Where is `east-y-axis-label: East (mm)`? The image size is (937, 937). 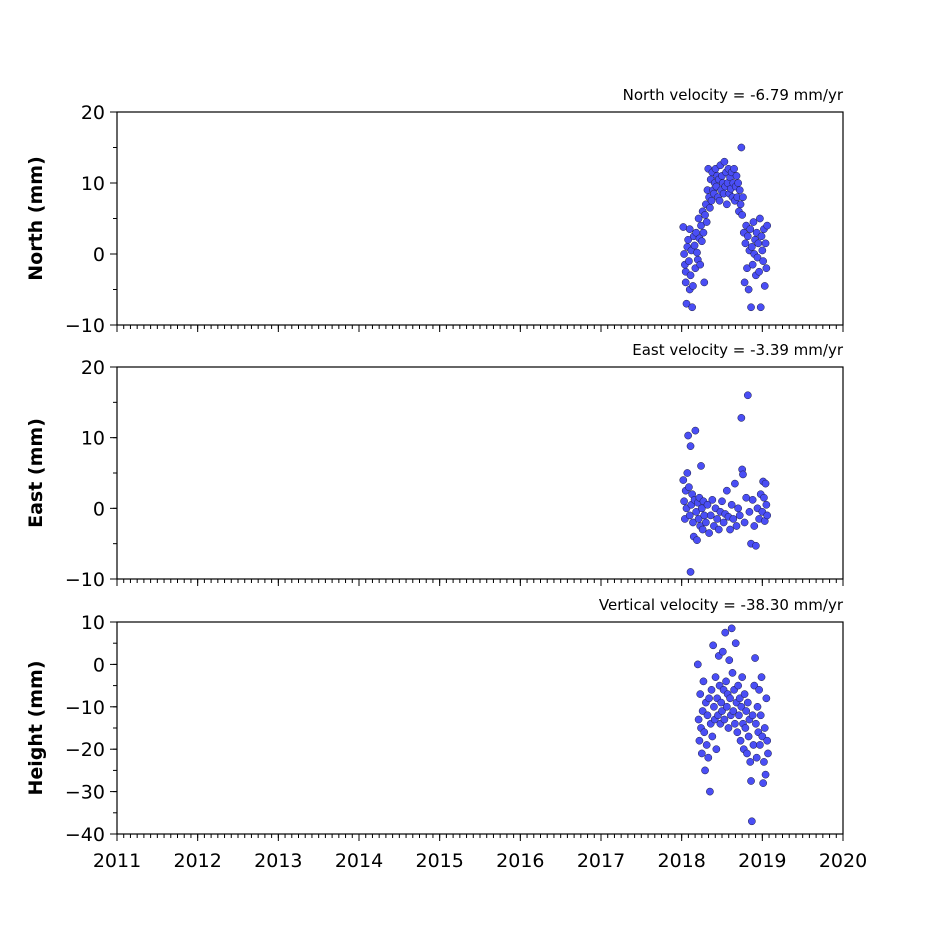 east-y-axis-label: East (mm) is located at coordinates (36, 473).